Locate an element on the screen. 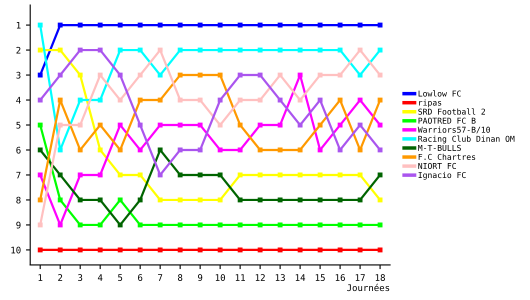 This screenshot has width=530, height=300. x-tick-label: 17 is located at coordinates (360, 277).